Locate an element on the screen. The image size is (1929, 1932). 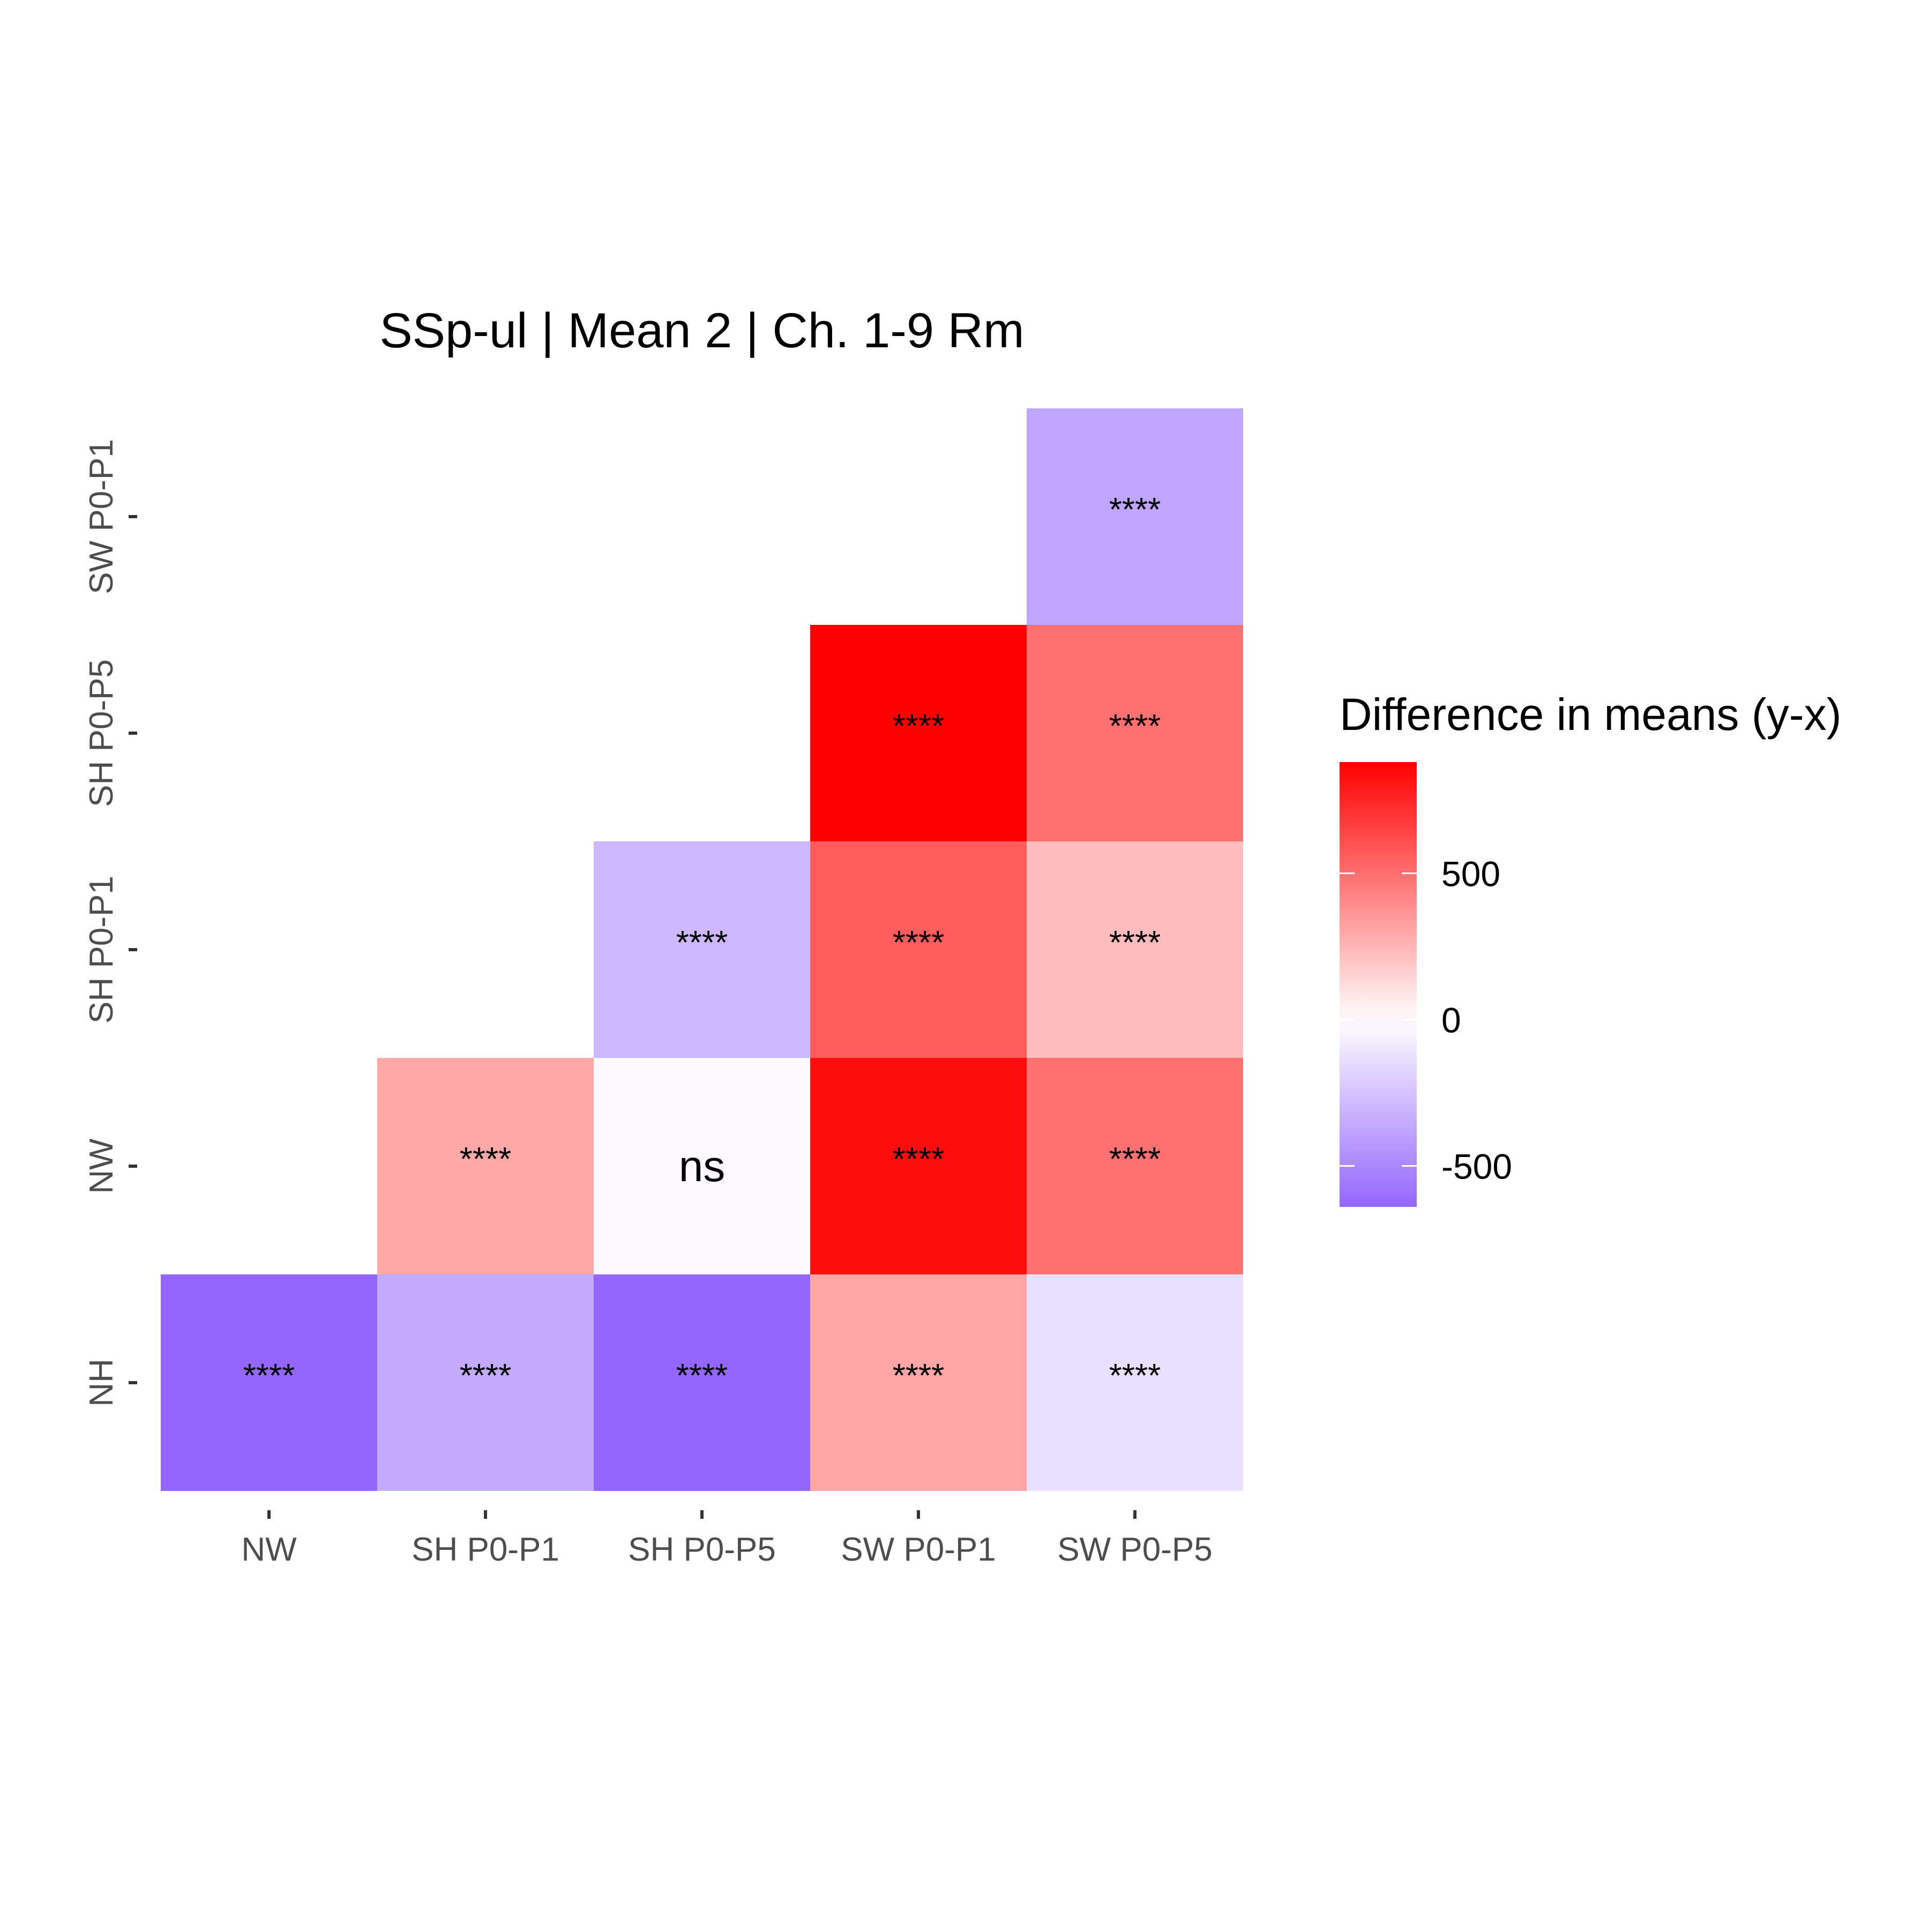
heatmap-cell-sh-p0-p5-vs-nh is located at coordinates (702, 1382).